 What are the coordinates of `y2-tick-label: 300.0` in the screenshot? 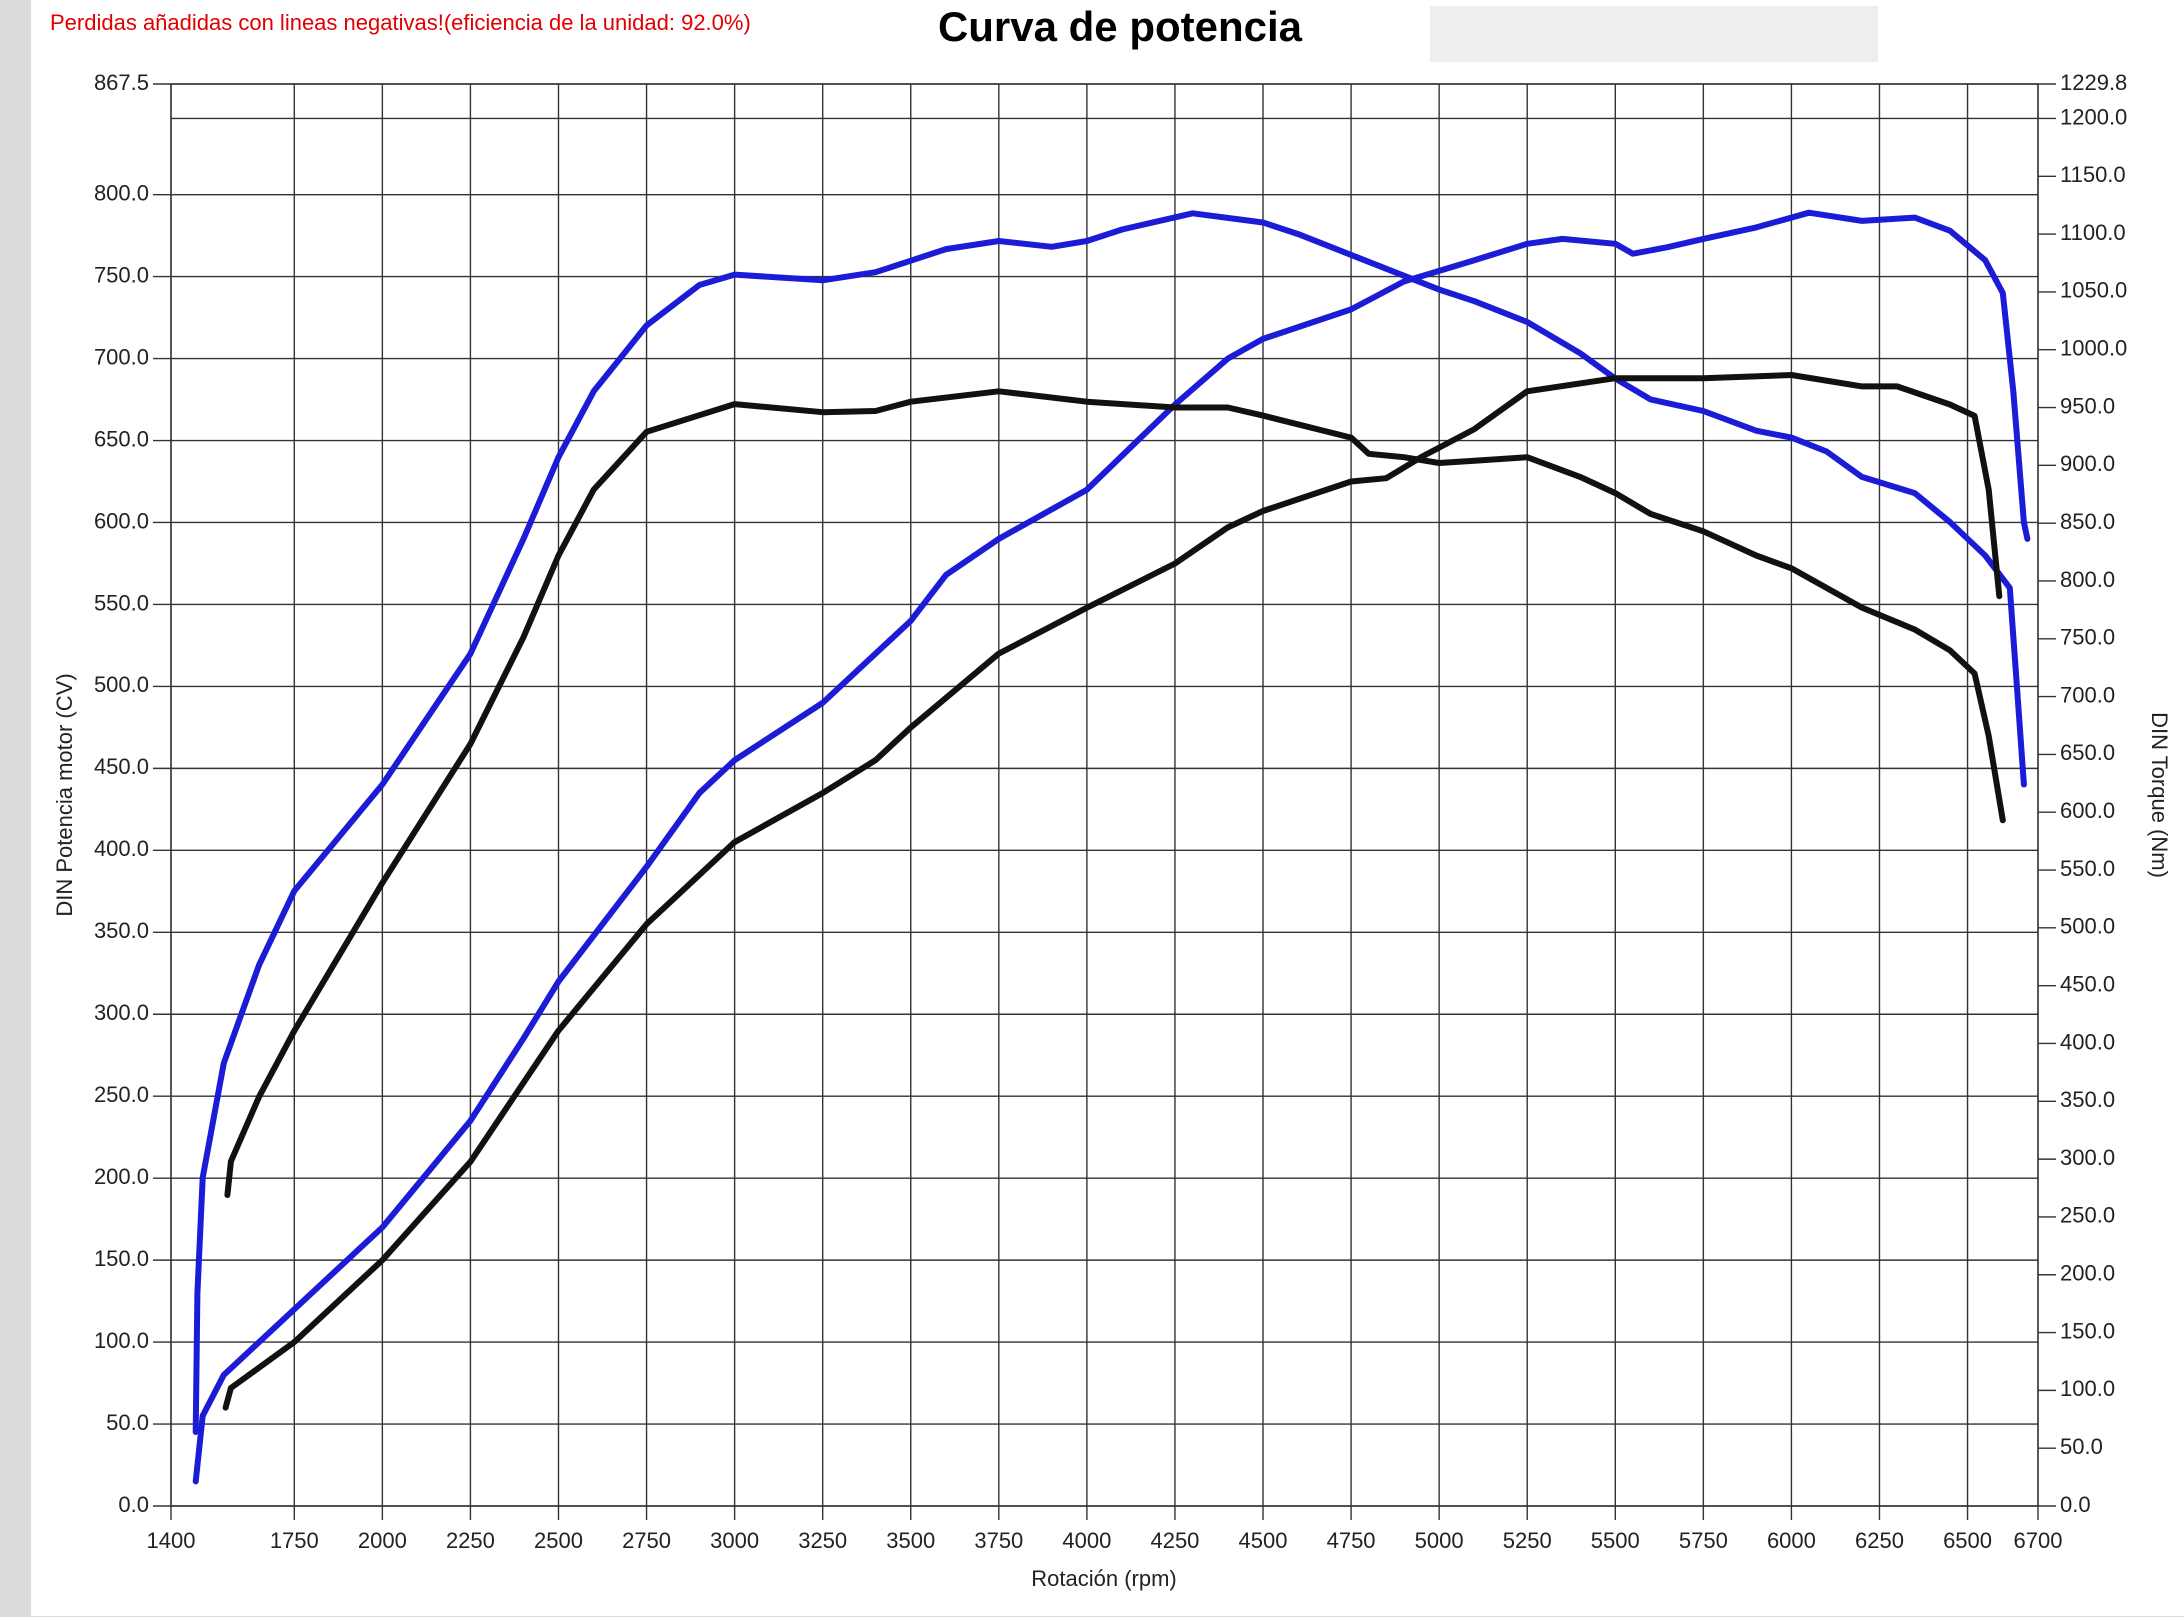 It's located at (2087, 1157).